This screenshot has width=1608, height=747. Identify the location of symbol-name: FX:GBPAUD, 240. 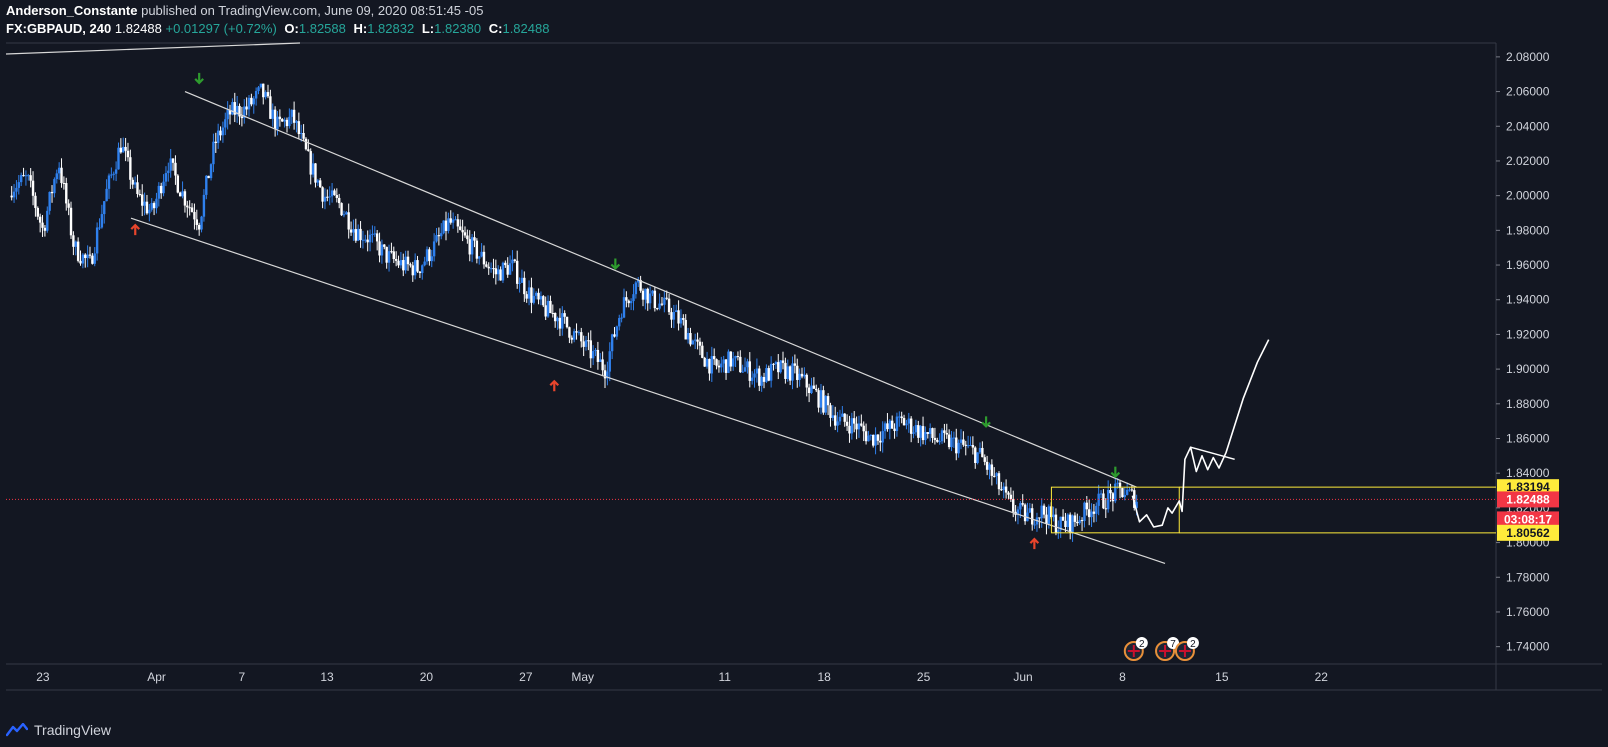
(59, 28).